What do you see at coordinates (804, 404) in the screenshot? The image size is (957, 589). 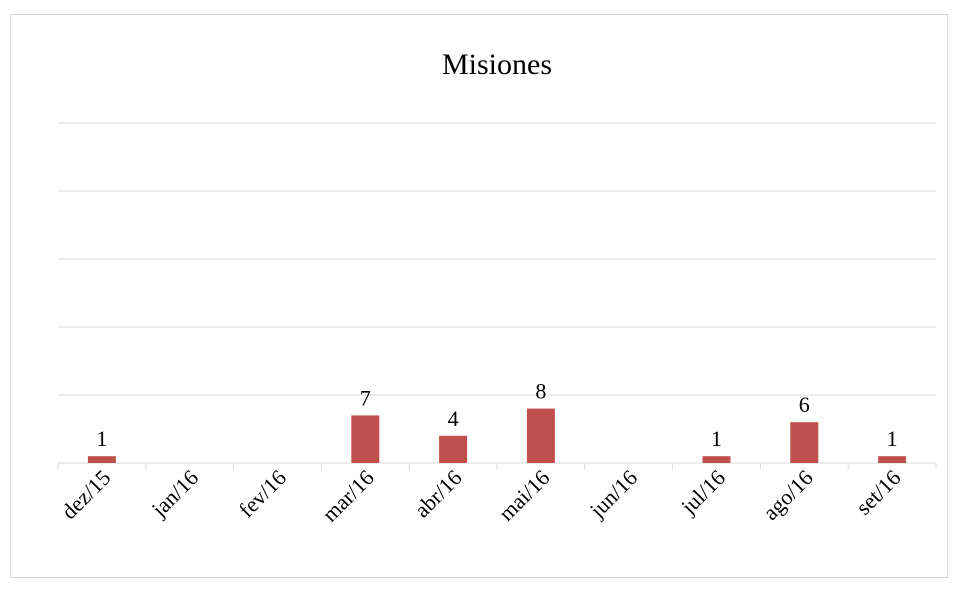 I see `data-label: 6` at bounding box center [804, 404].